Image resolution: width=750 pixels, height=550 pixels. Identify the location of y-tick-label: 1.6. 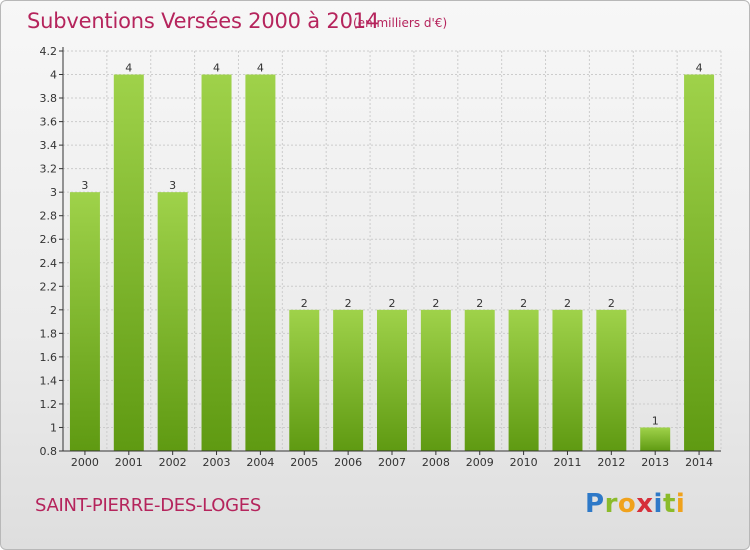
(49, 357).